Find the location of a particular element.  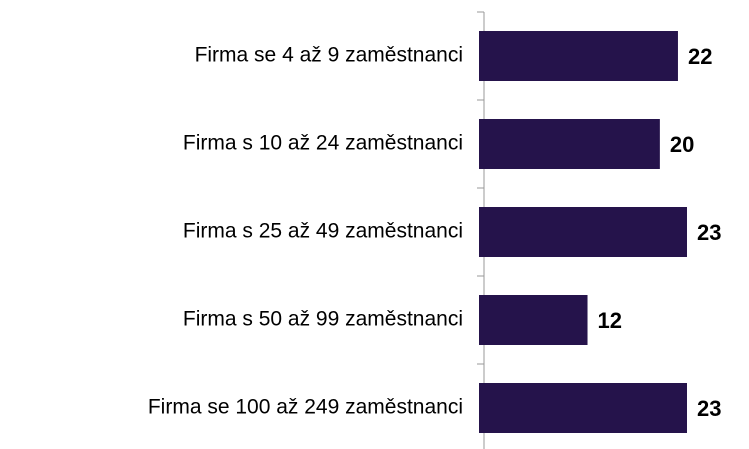

category-label: Firma se 4 až 9 zaměstnanci is located at coordinates (329, 55).